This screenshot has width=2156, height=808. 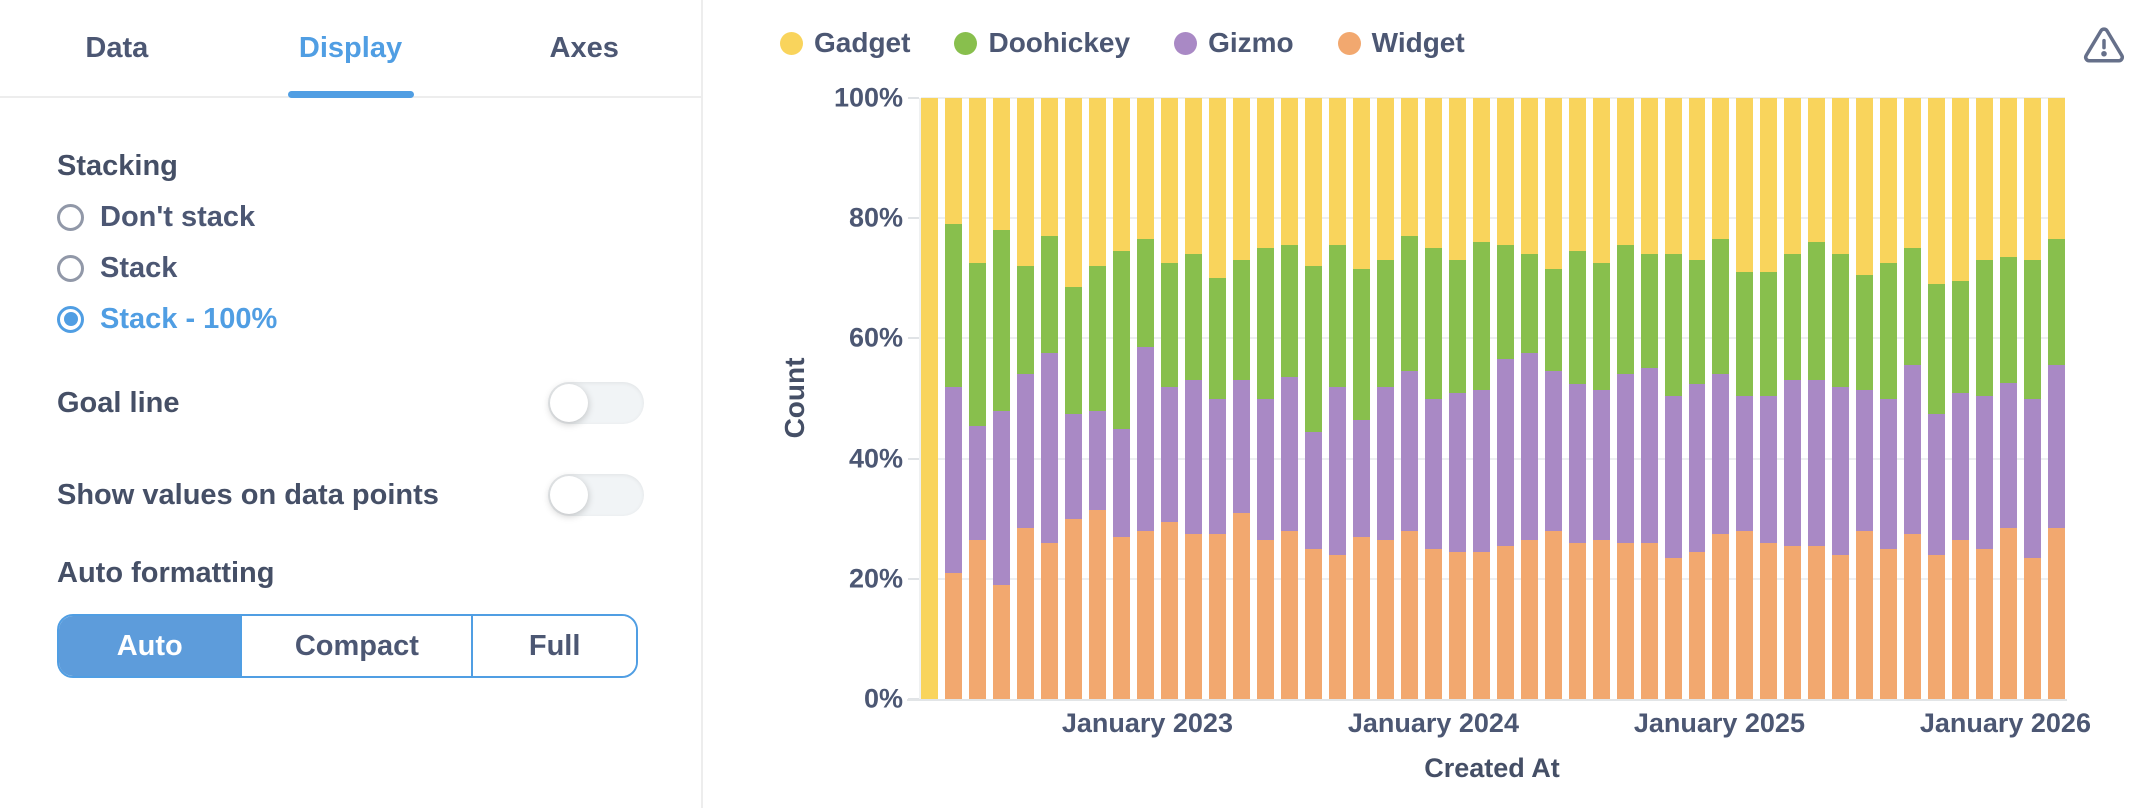 What do you see at coordinates (1401, 43) in the screenshot?
I see `legend-item-widget: Widget` at bounding box center [1401, 43].